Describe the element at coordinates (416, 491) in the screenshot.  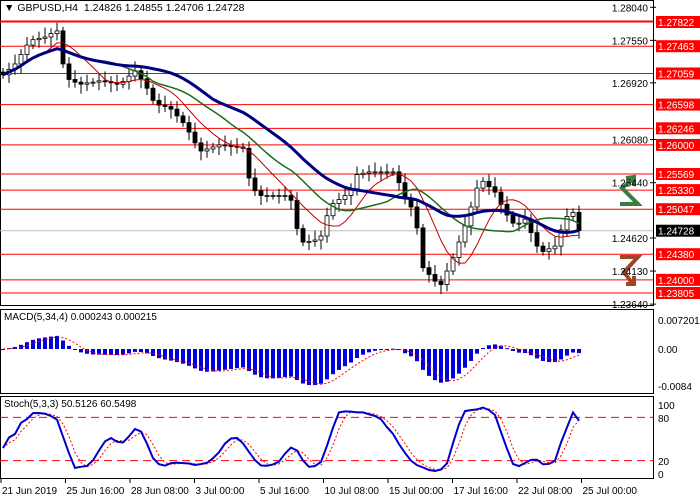
I see `time-label: 15 Jul 00:00` at that location.